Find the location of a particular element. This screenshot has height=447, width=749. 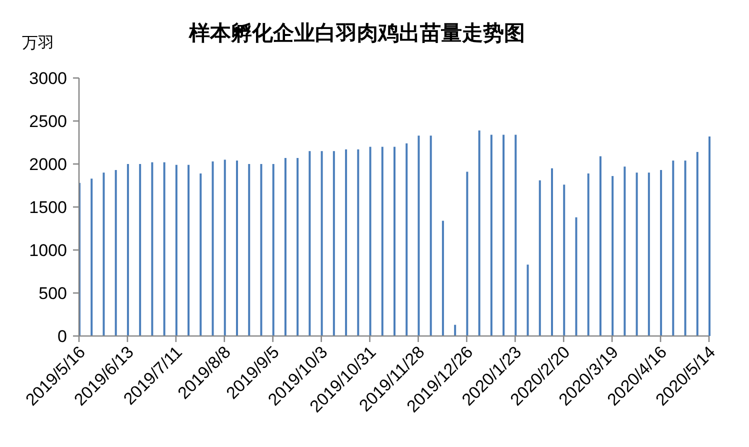

chart-title: 样本孵化企业白羽肉鸡出苗量走势图 is located at coordinates (356, 33).